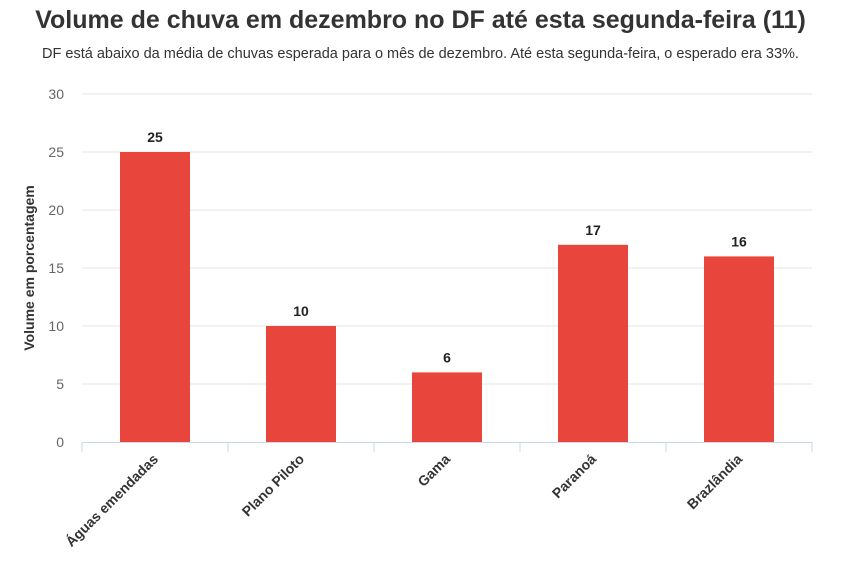 The height and width of the screenshot is (573, 841). Describe the element at coordinates (56, 326) in the screenshot. I see `y-tick-label: 10` at that location.